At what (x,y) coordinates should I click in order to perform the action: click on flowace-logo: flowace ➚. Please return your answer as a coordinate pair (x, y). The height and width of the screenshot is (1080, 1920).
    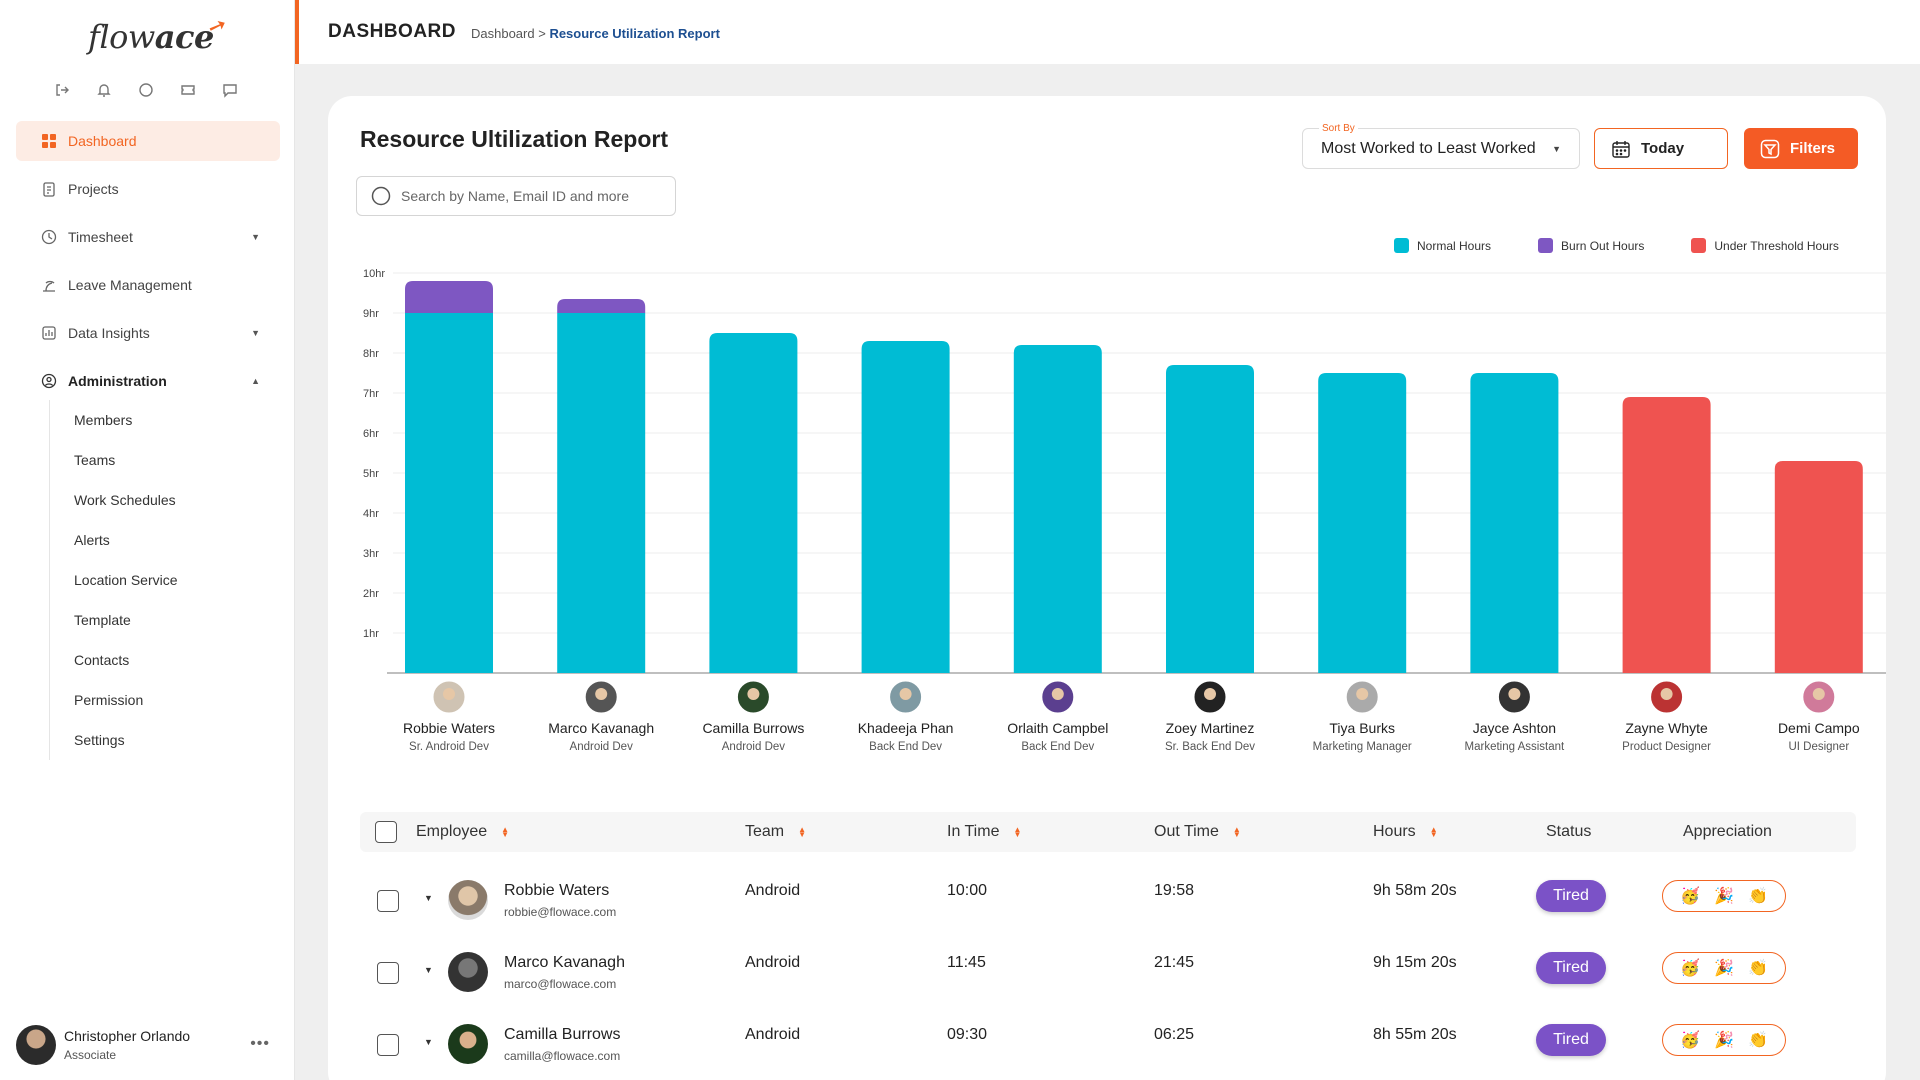
    Looking at the image, I should click on (159, 34).